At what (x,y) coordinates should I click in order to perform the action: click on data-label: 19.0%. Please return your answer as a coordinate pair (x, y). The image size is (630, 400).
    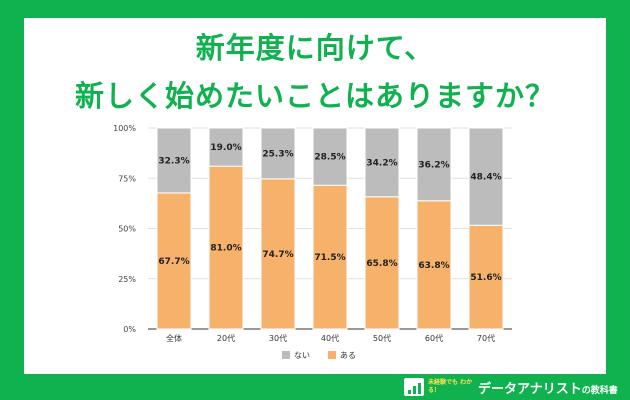
    Looking at the image, I should click on (225, 148).